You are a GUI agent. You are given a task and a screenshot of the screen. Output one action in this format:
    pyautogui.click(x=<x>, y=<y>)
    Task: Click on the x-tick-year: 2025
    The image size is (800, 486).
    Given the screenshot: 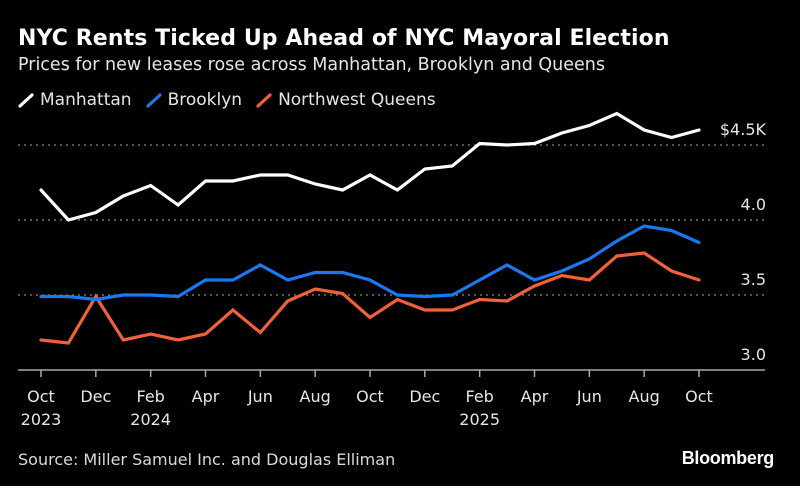 What is the action you would take?
    pyautogui.click(x=479, y=419)
    